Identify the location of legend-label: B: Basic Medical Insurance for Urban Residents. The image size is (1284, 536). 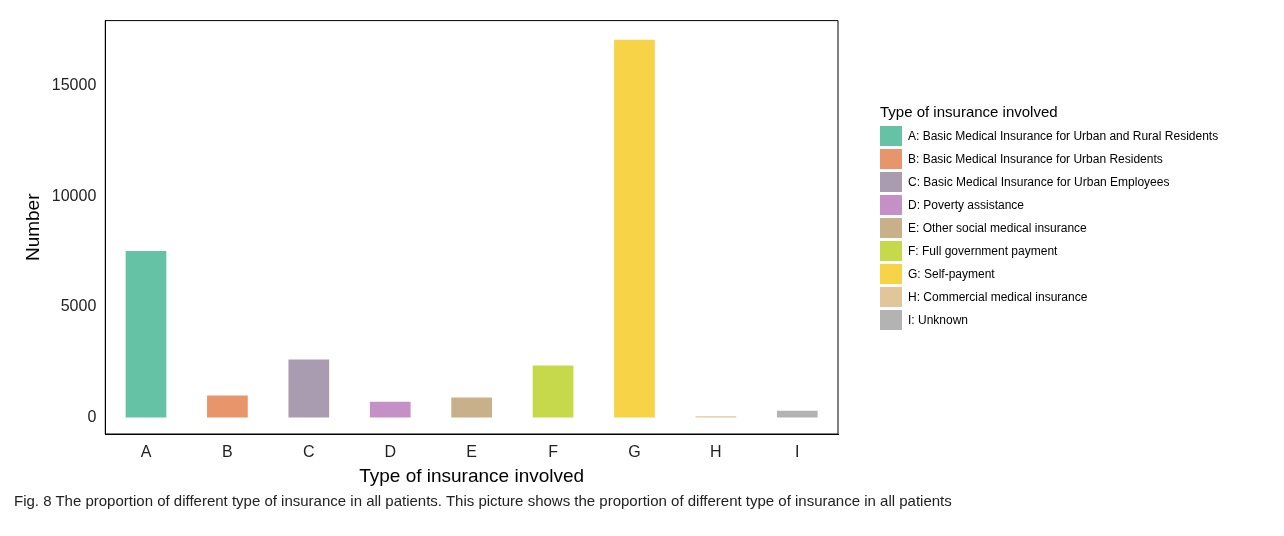
(1035, 159).